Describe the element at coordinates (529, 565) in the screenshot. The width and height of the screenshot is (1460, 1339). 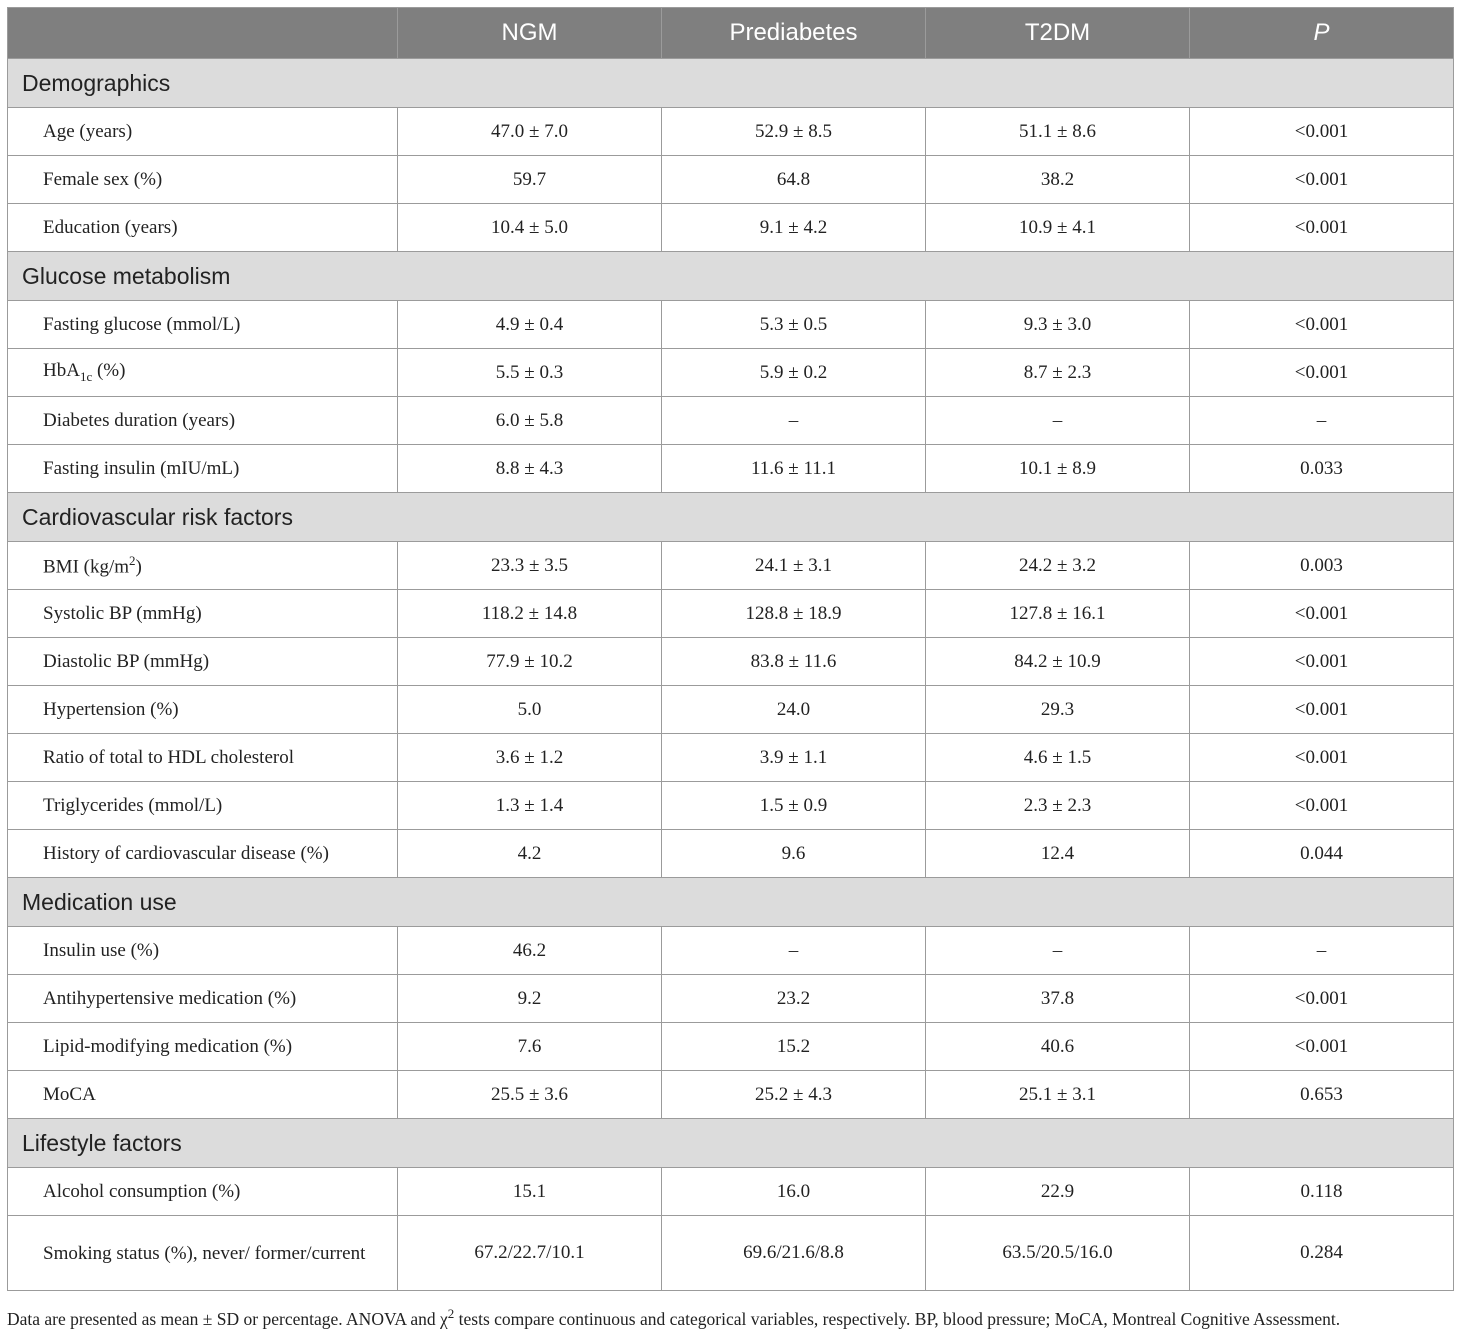
I see `ngm-value-cell: 23.3 ± 3.5` at that location.